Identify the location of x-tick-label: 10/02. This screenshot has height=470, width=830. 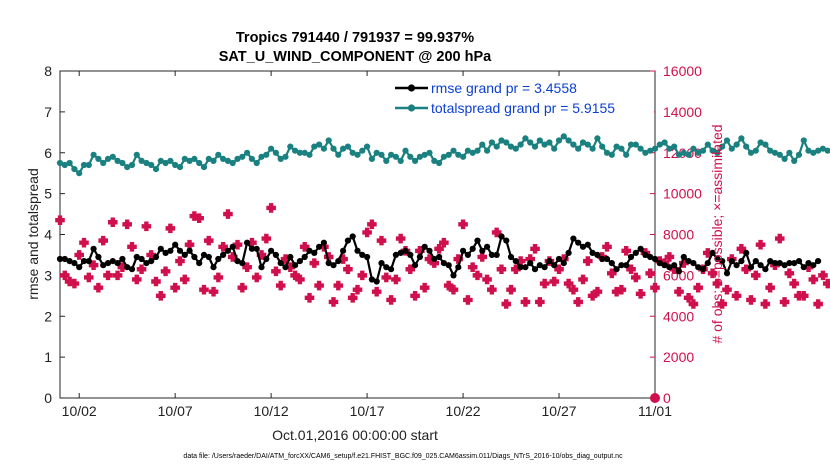
(79, 411).